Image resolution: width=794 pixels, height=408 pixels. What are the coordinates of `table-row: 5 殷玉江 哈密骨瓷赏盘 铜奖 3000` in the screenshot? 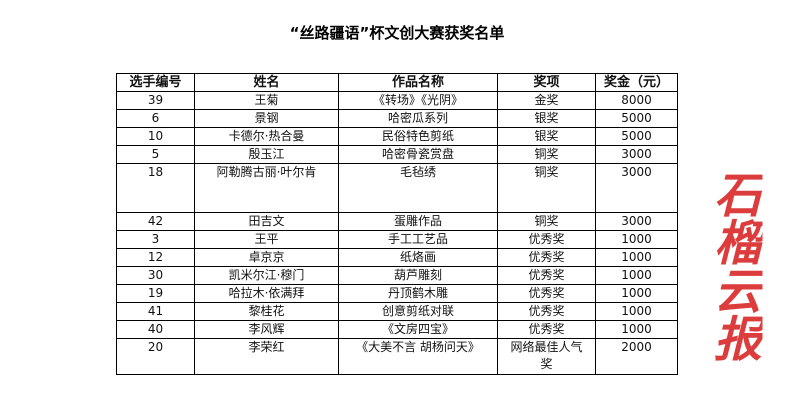 It's located at (397, 154).